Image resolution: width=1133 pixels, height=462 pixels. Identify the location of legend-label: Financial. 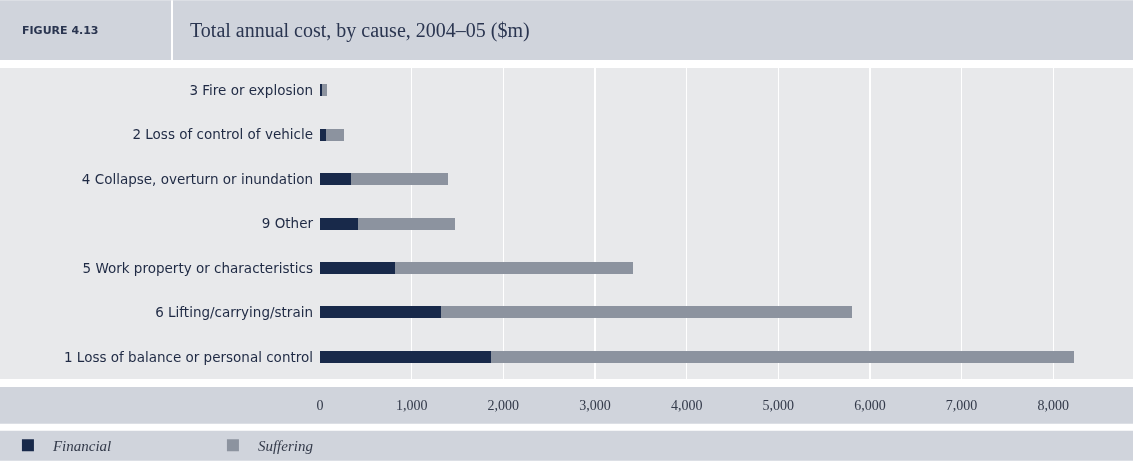
(81, 446).